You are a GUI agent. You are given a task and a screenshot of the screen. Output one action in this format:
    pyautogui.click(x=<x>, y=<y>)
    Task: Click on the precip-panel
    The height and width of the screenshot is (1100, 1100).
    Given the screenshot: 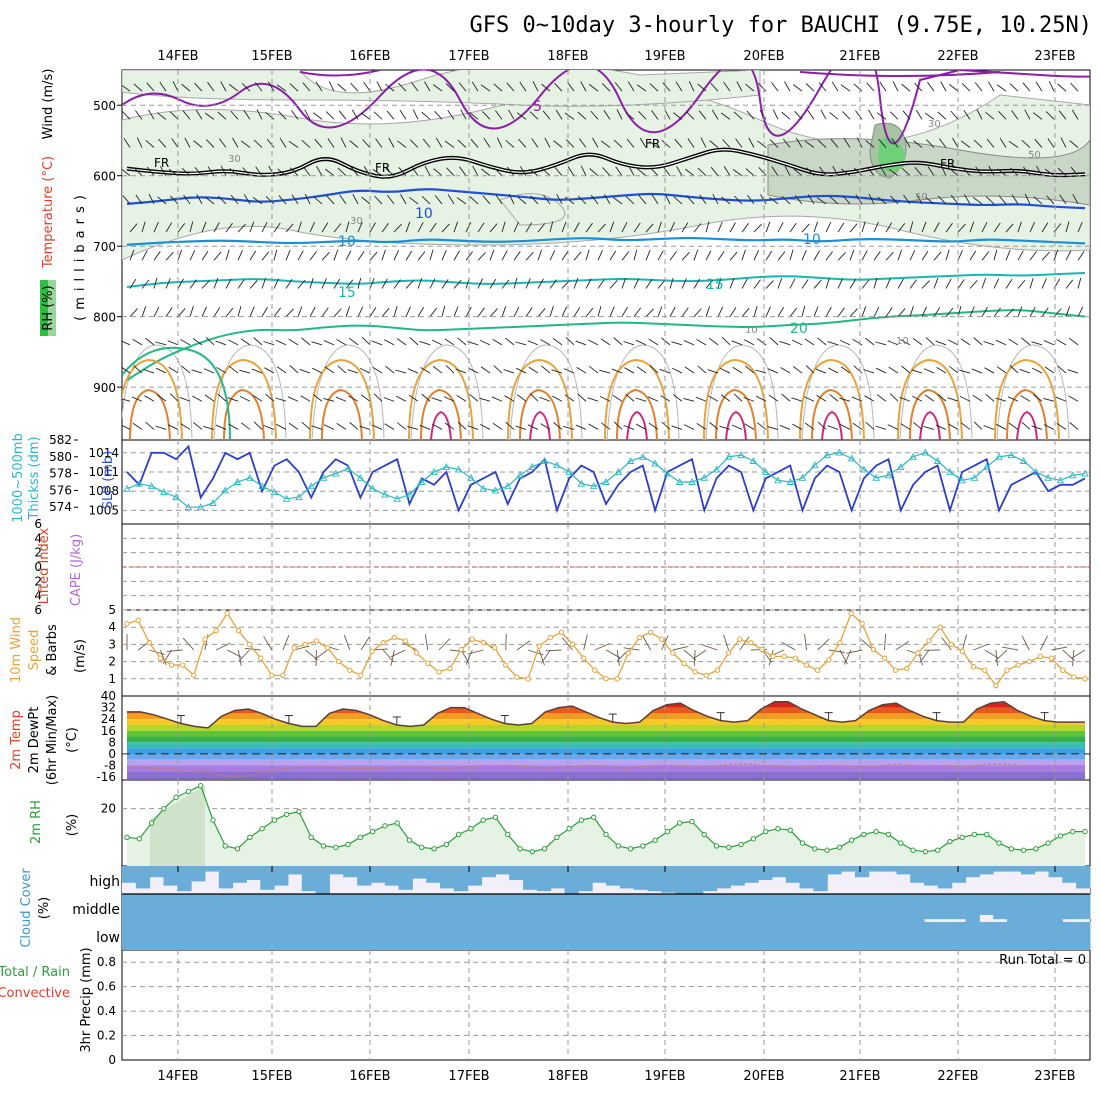 What is the action you would take?
    pyautogui.click(x=606, y=1005)
    